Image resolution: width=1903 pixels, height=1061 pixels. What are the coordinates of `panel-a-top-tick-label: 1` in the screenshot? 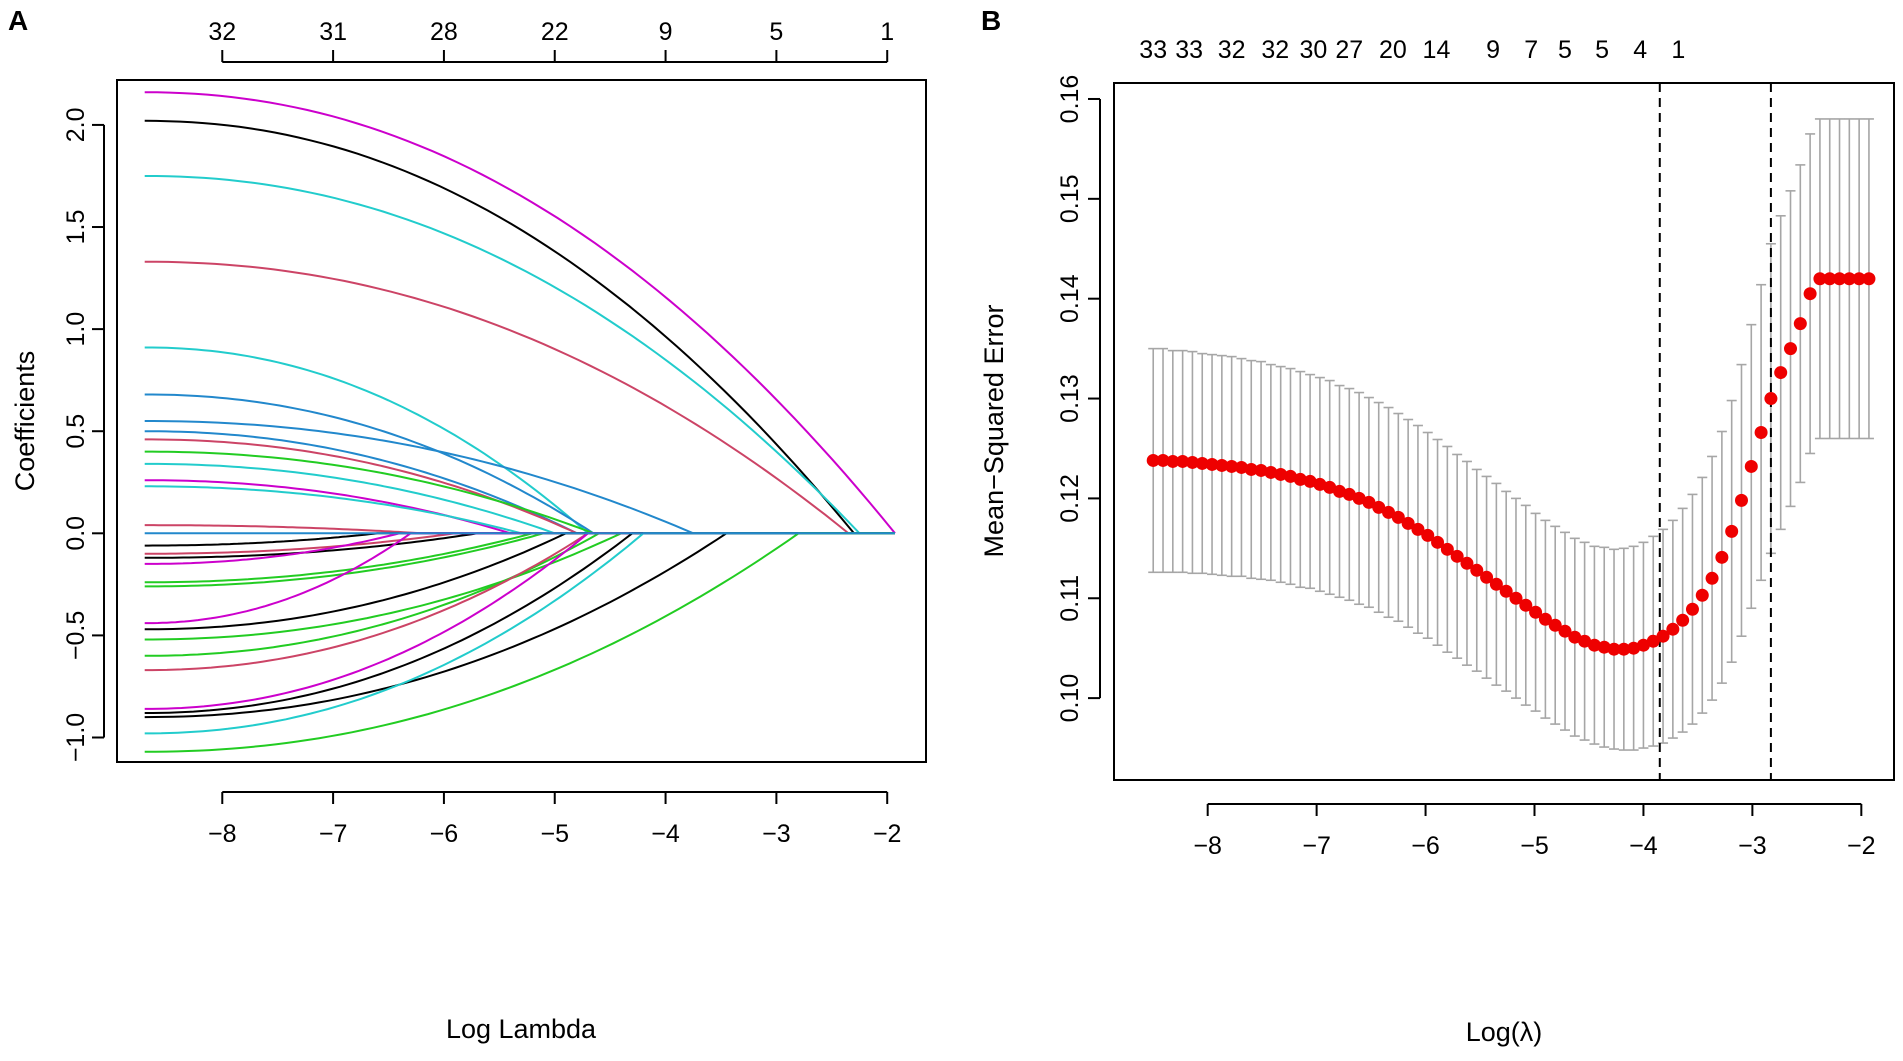 It's located at (887, 32).